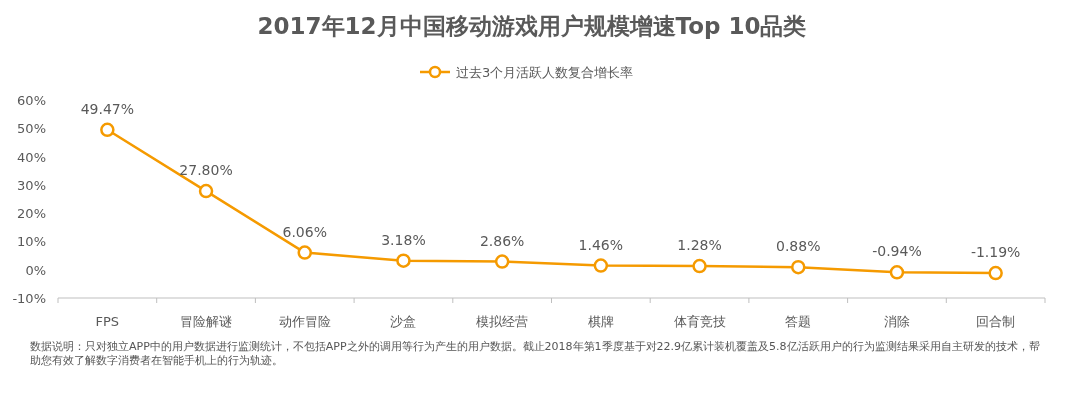  I want to click on text: 0.88%, so click(798, 246).